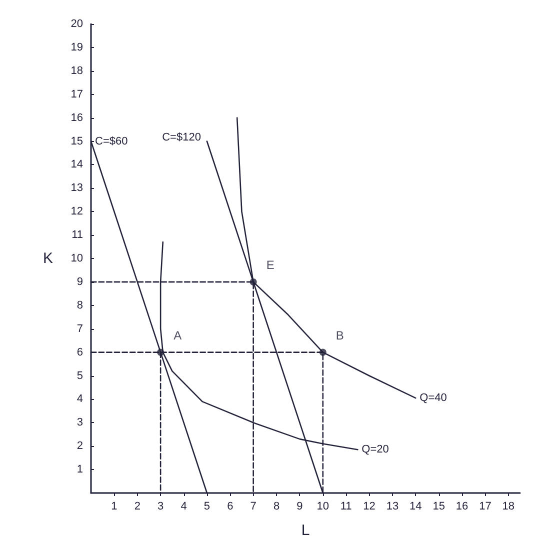 This screenshot has width=560, height=552. What do you see at coordinates (76, 70) in the screenshot?
I see `y-tick-label: 18` at bounding box center [76, 70].